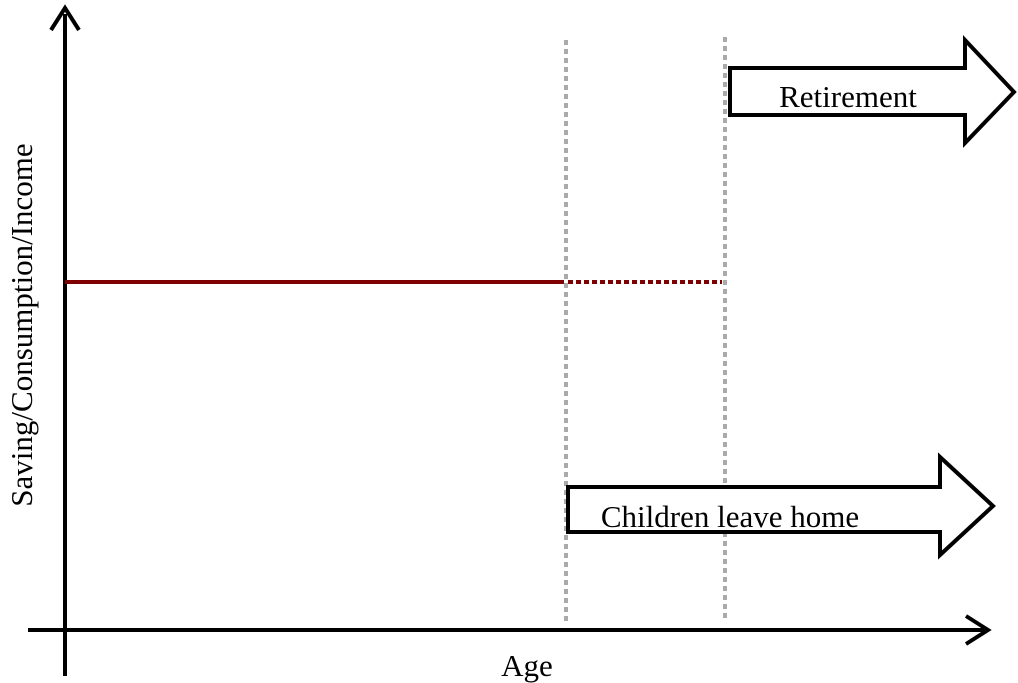 The width and height of the screenshot is (1018, 683). I want to click on children-arrow, so click(781, 506).